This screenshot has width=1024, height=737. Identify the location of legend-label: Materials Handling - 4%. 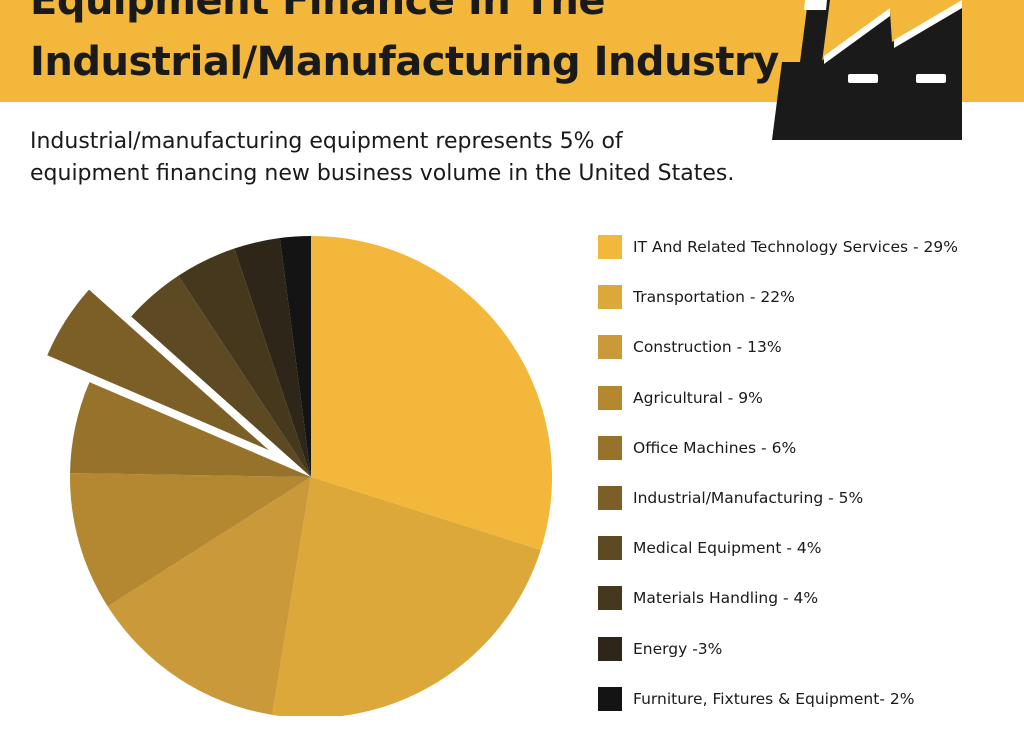
(726, 598).